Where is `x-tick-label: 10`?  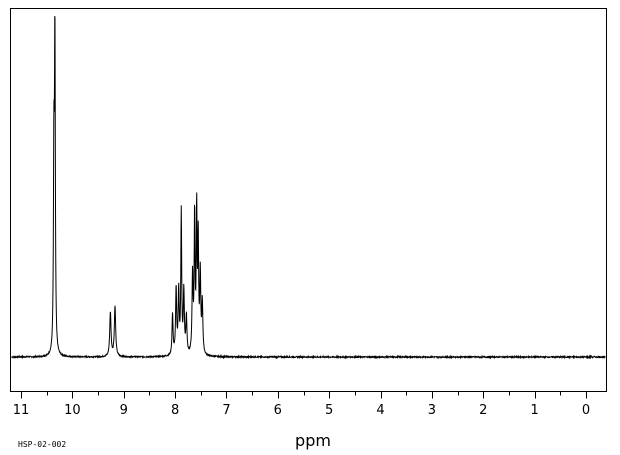
x-tick-label: 10 is located at coordinates (72, 410).